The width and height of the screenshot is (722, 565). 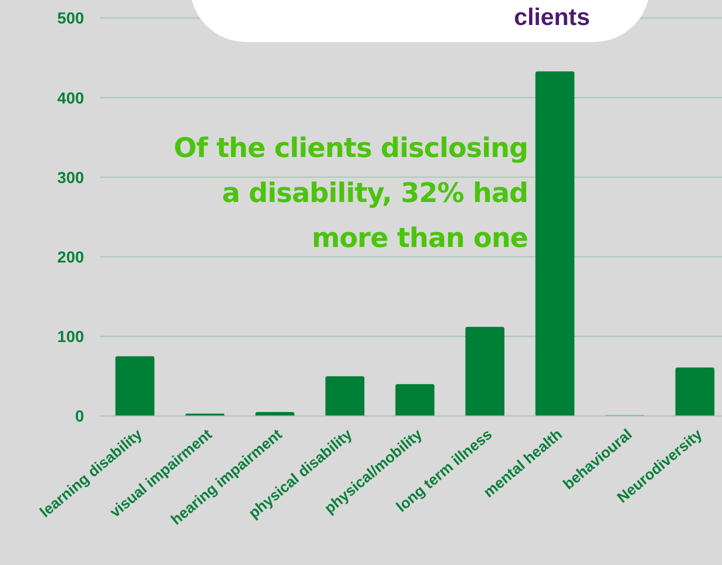 I want to click on y-tick-label: 300, so click(x=70, y=178).